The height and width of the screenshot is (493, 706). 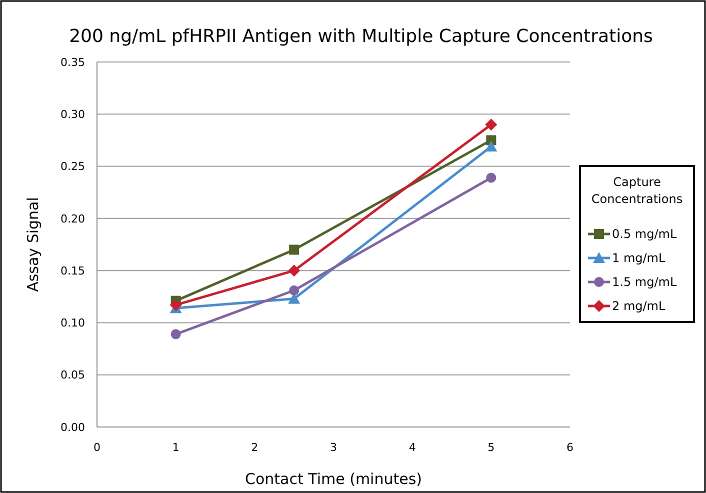 What do you see at coordinates (412, 447) in the screenshot?
I see `x-tick-label: 4` at bounding box center [412, 447].